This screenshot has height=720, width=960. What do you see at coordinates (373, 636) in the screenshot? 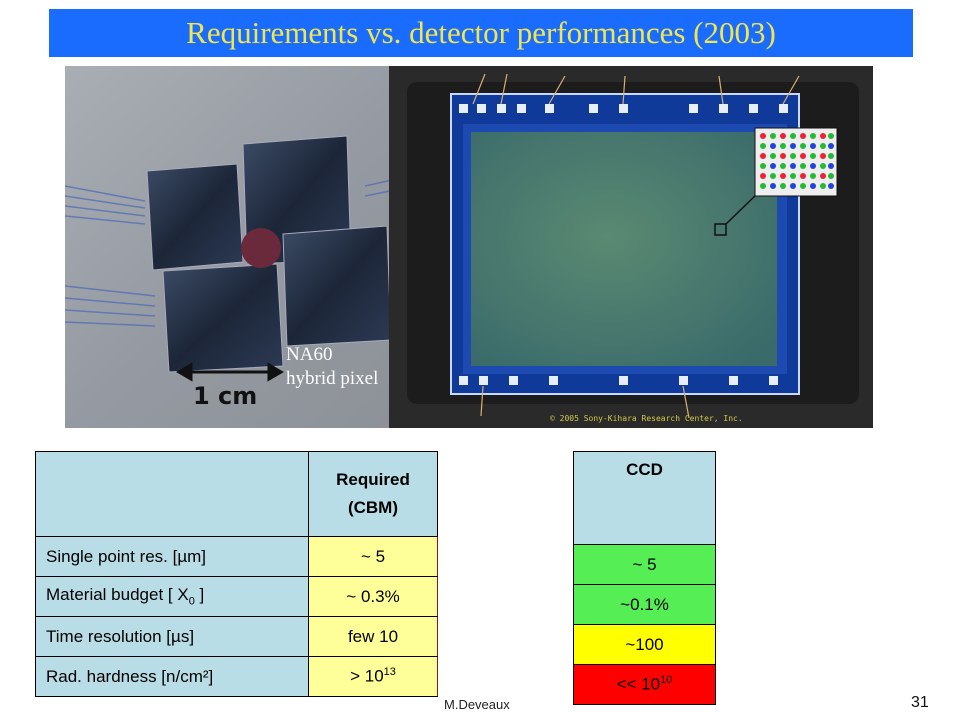
I see `row-required-value: few 10` at bounding box center [373, 636].